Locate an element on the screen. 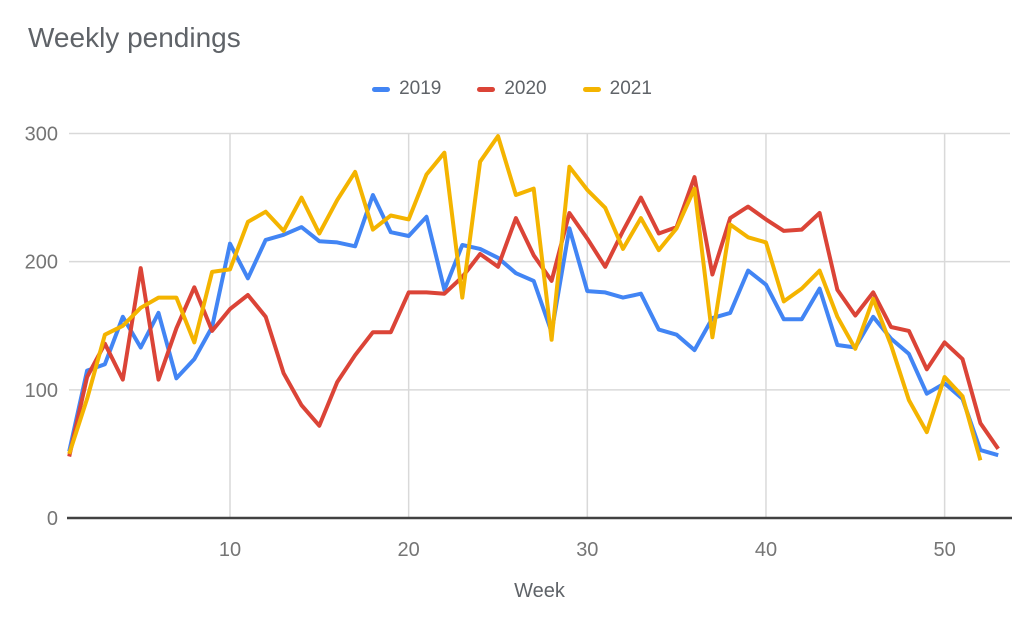  chart-title: Weekly pendings is located at coordinates (134, 37).